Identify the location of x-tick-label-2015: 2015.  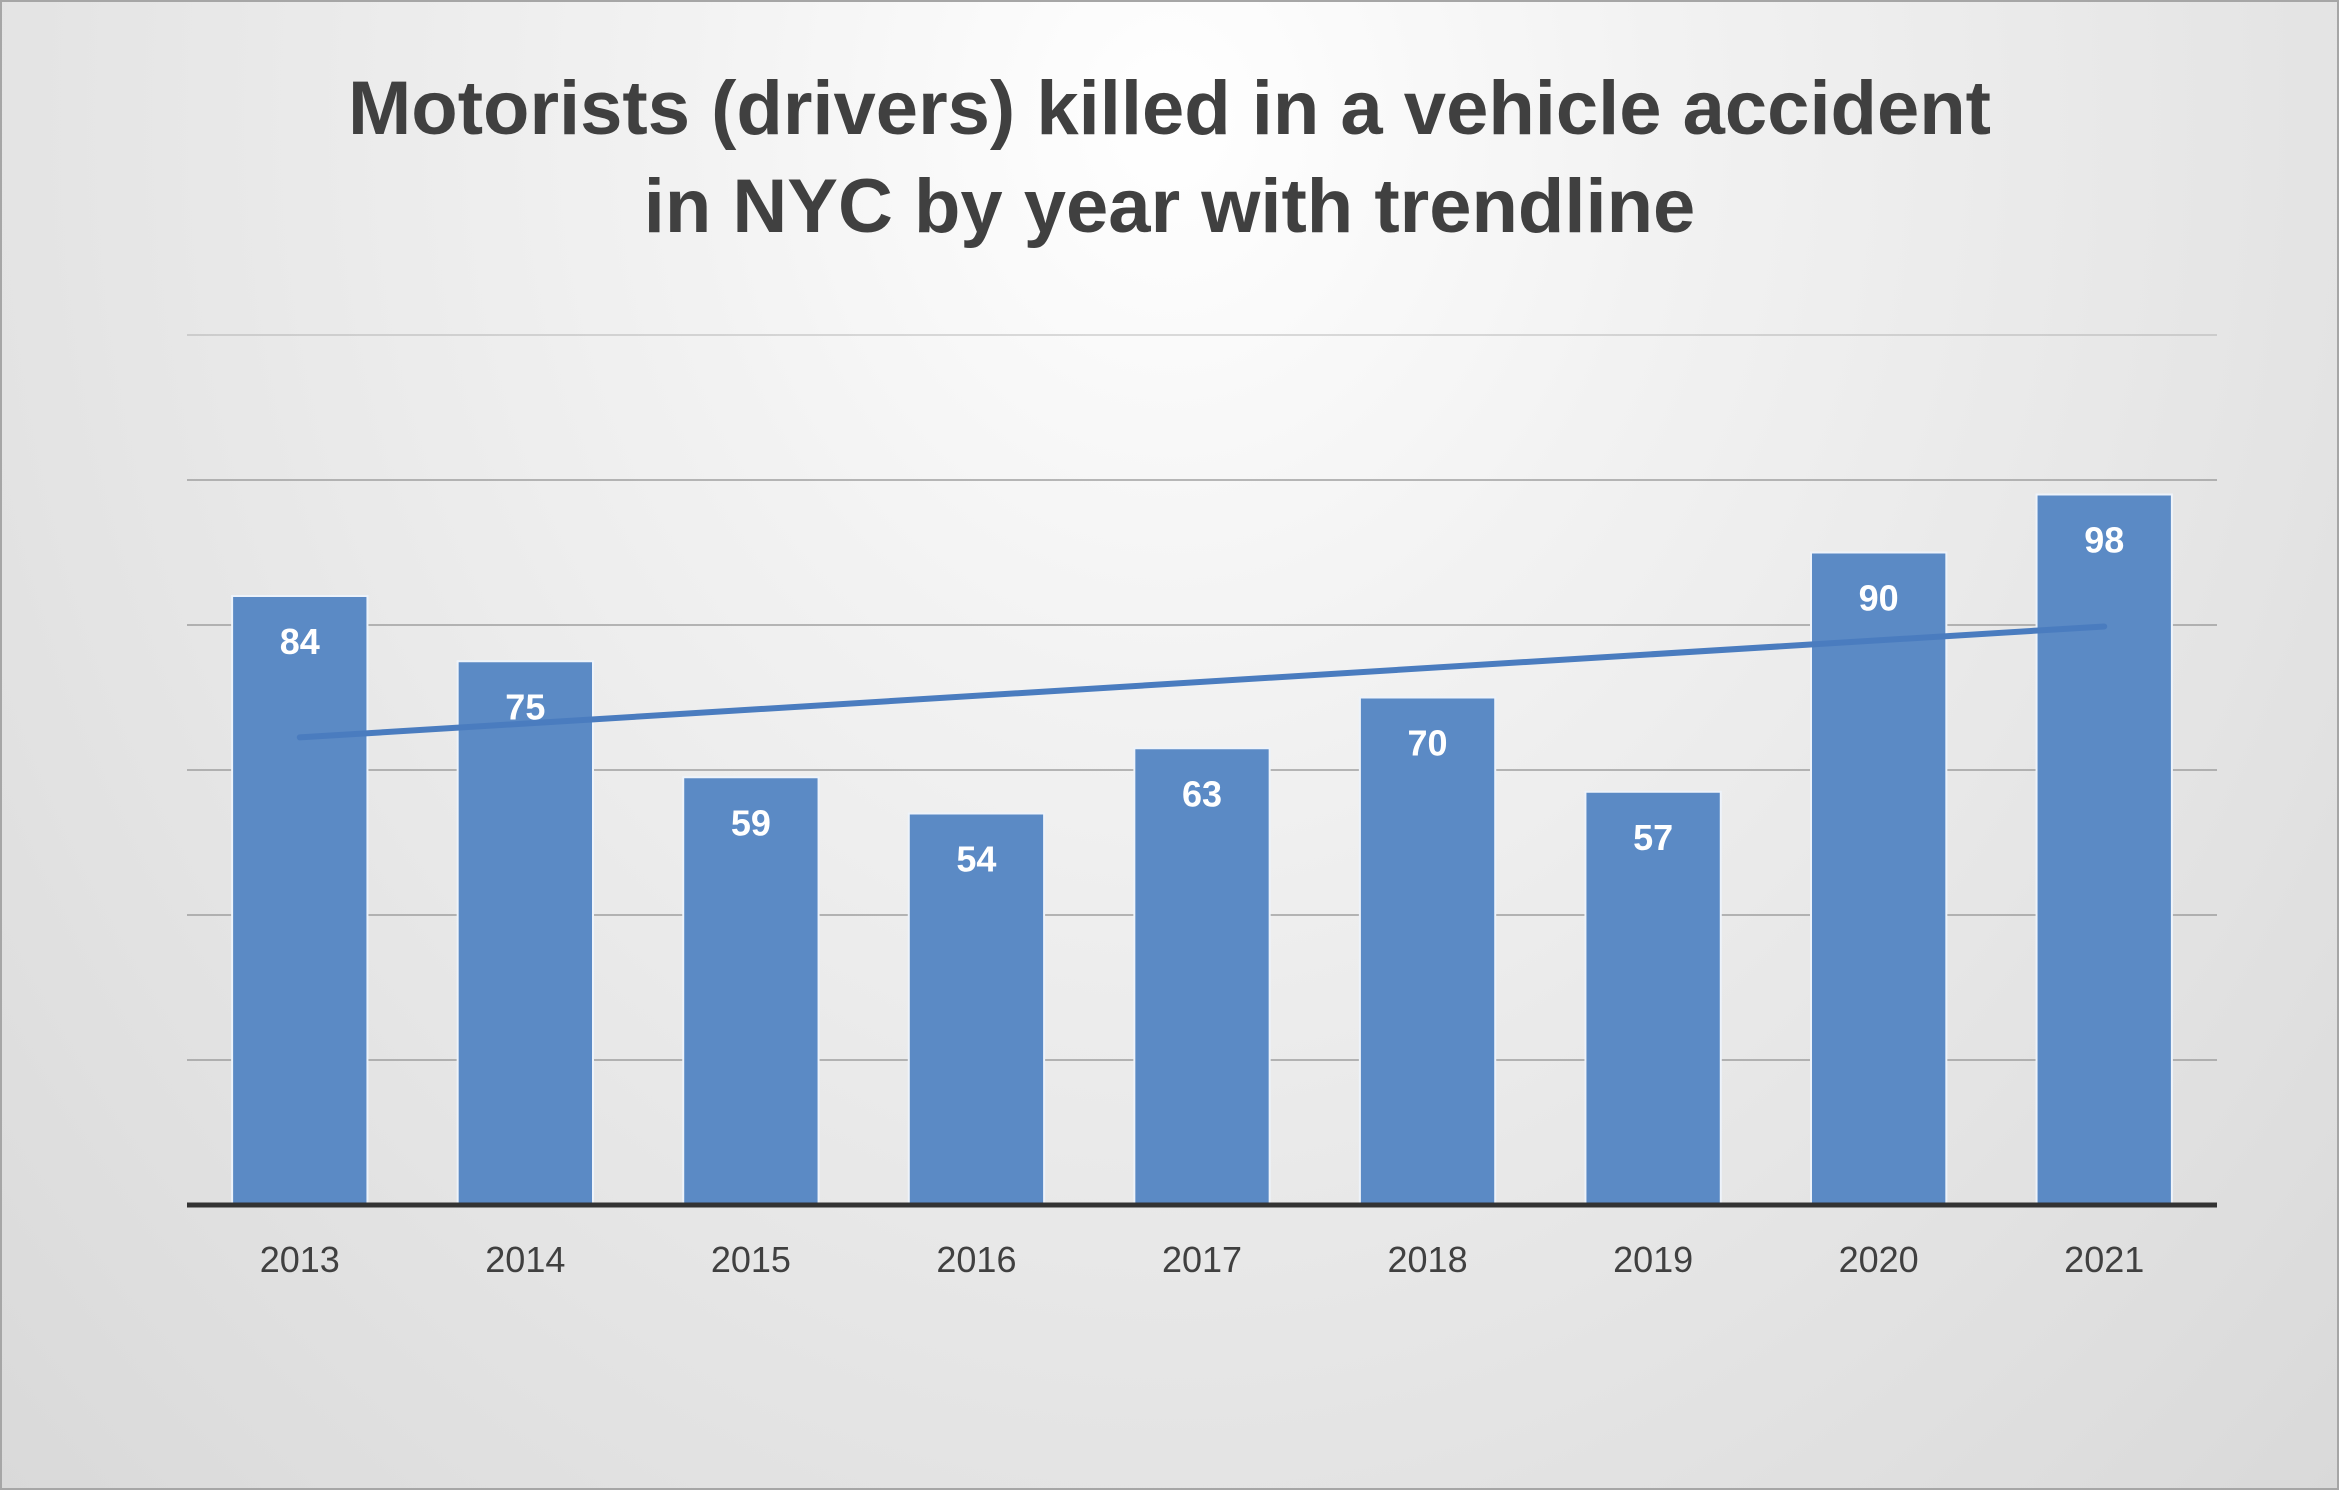
(751, 1259).